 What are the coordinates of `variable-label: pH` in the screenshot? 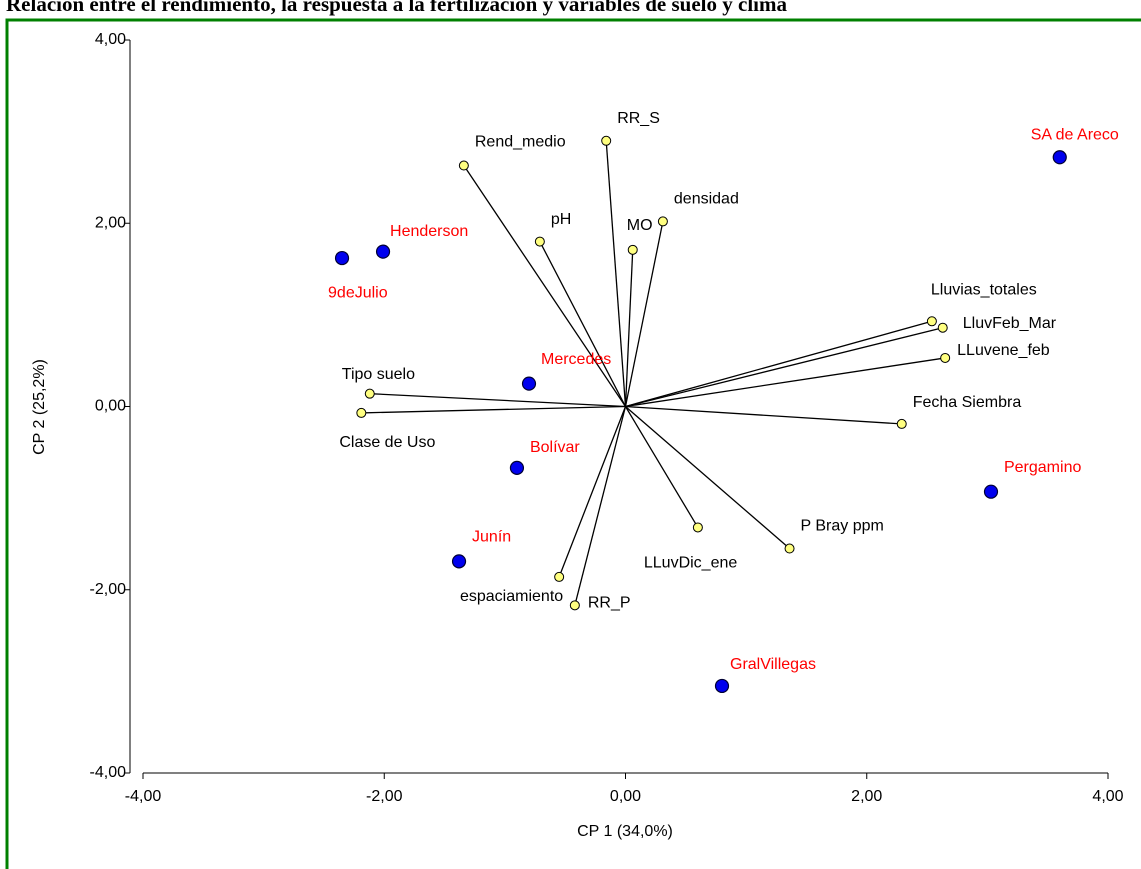 It's located at (561, 219).